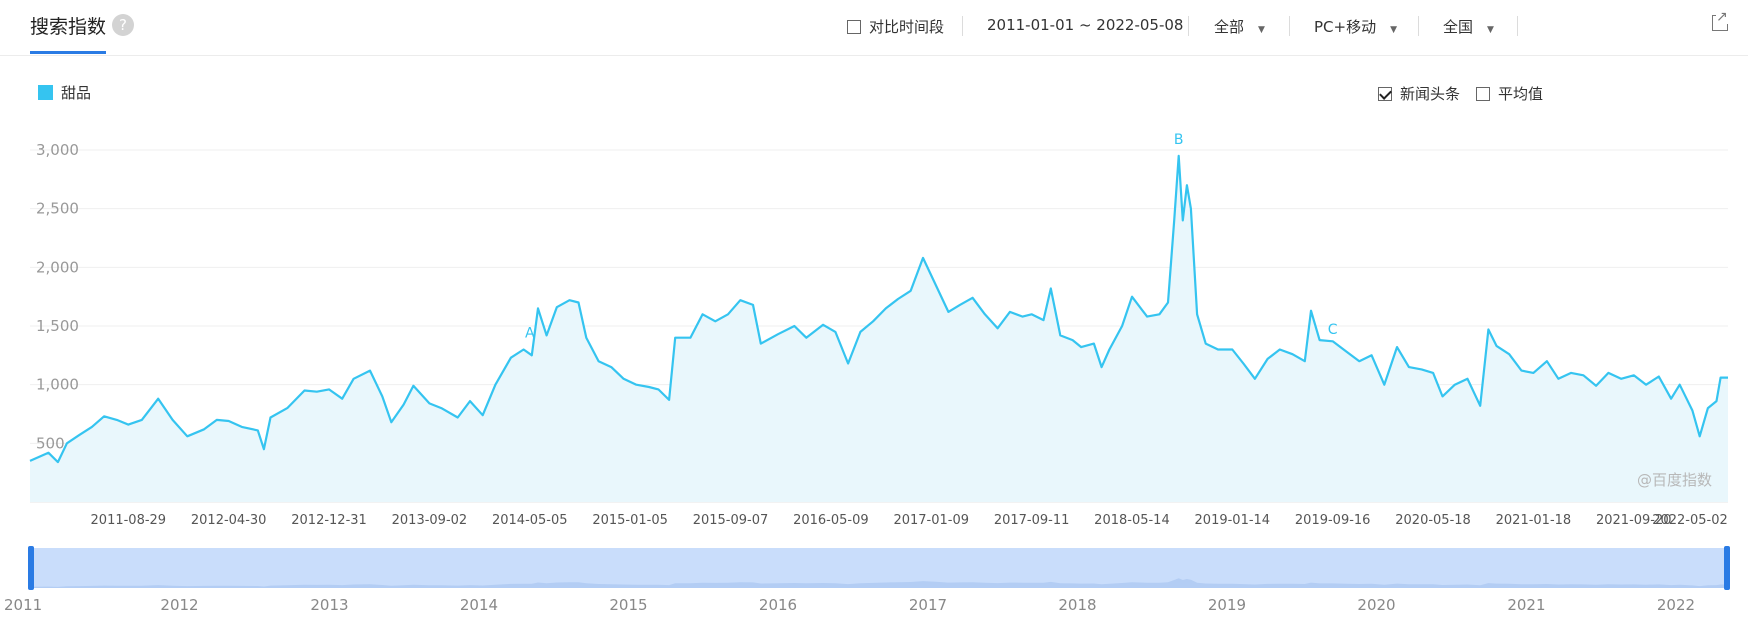  I want to click on x-tick-label: 2011-08-29, so click(129, 520).